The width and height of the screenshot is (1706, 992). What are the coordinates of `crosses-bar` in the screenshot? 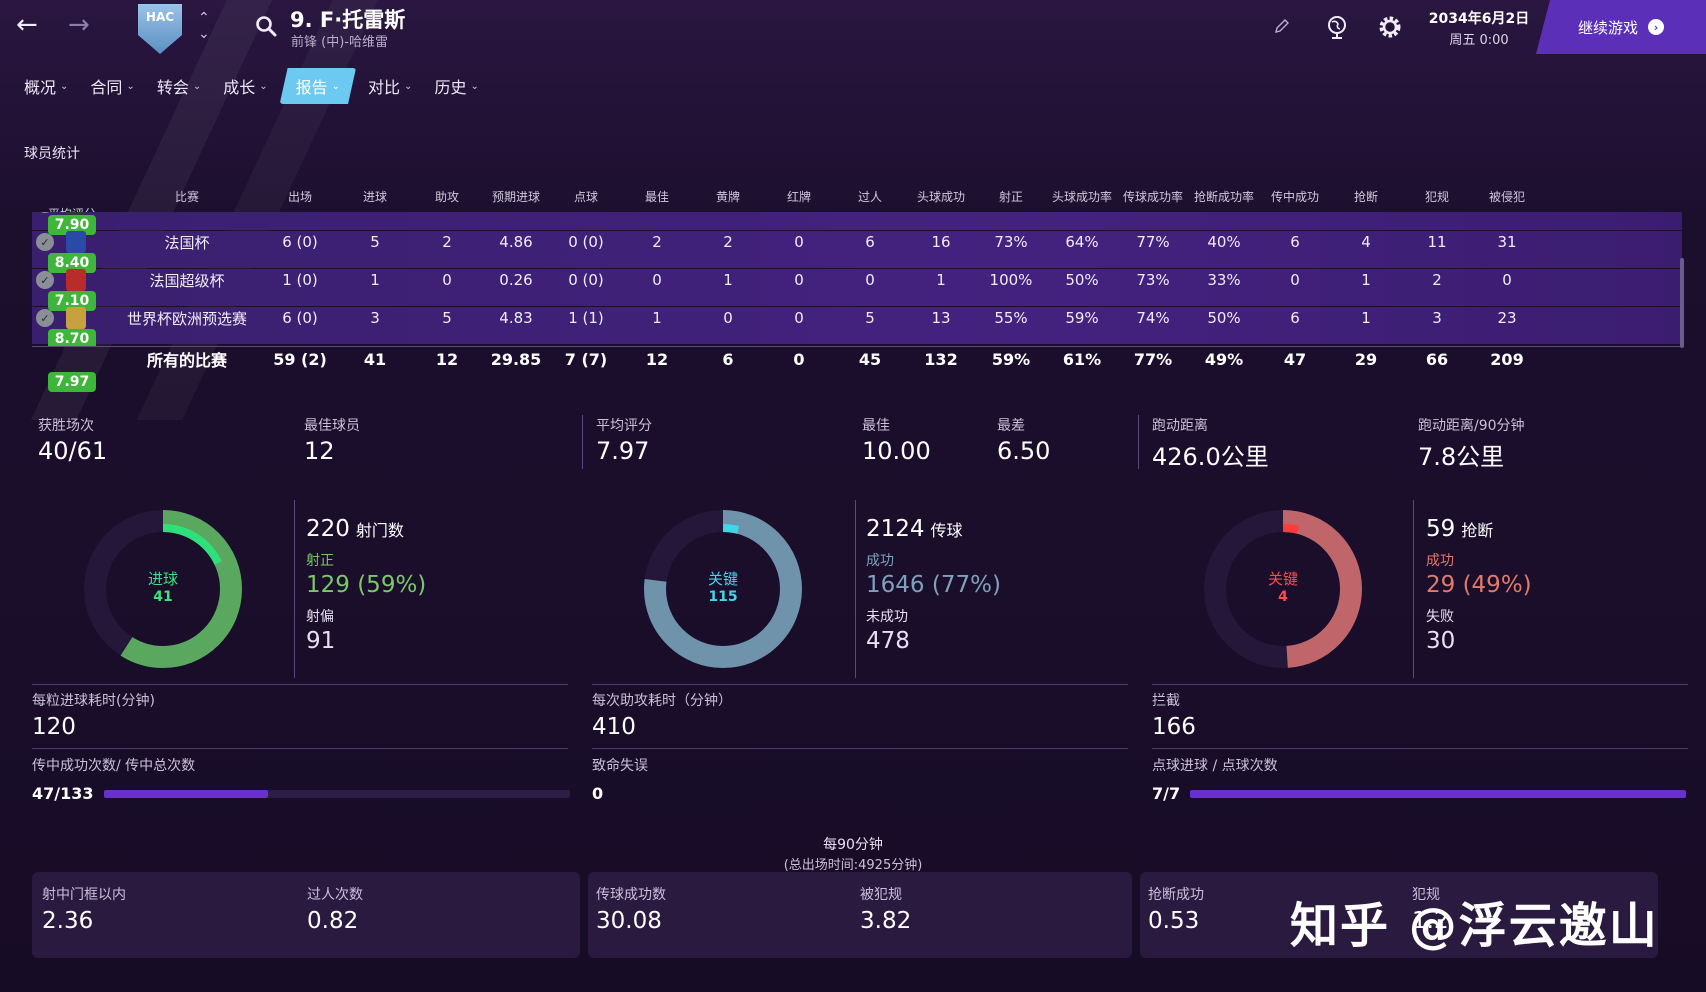 It's located at (336, 793).